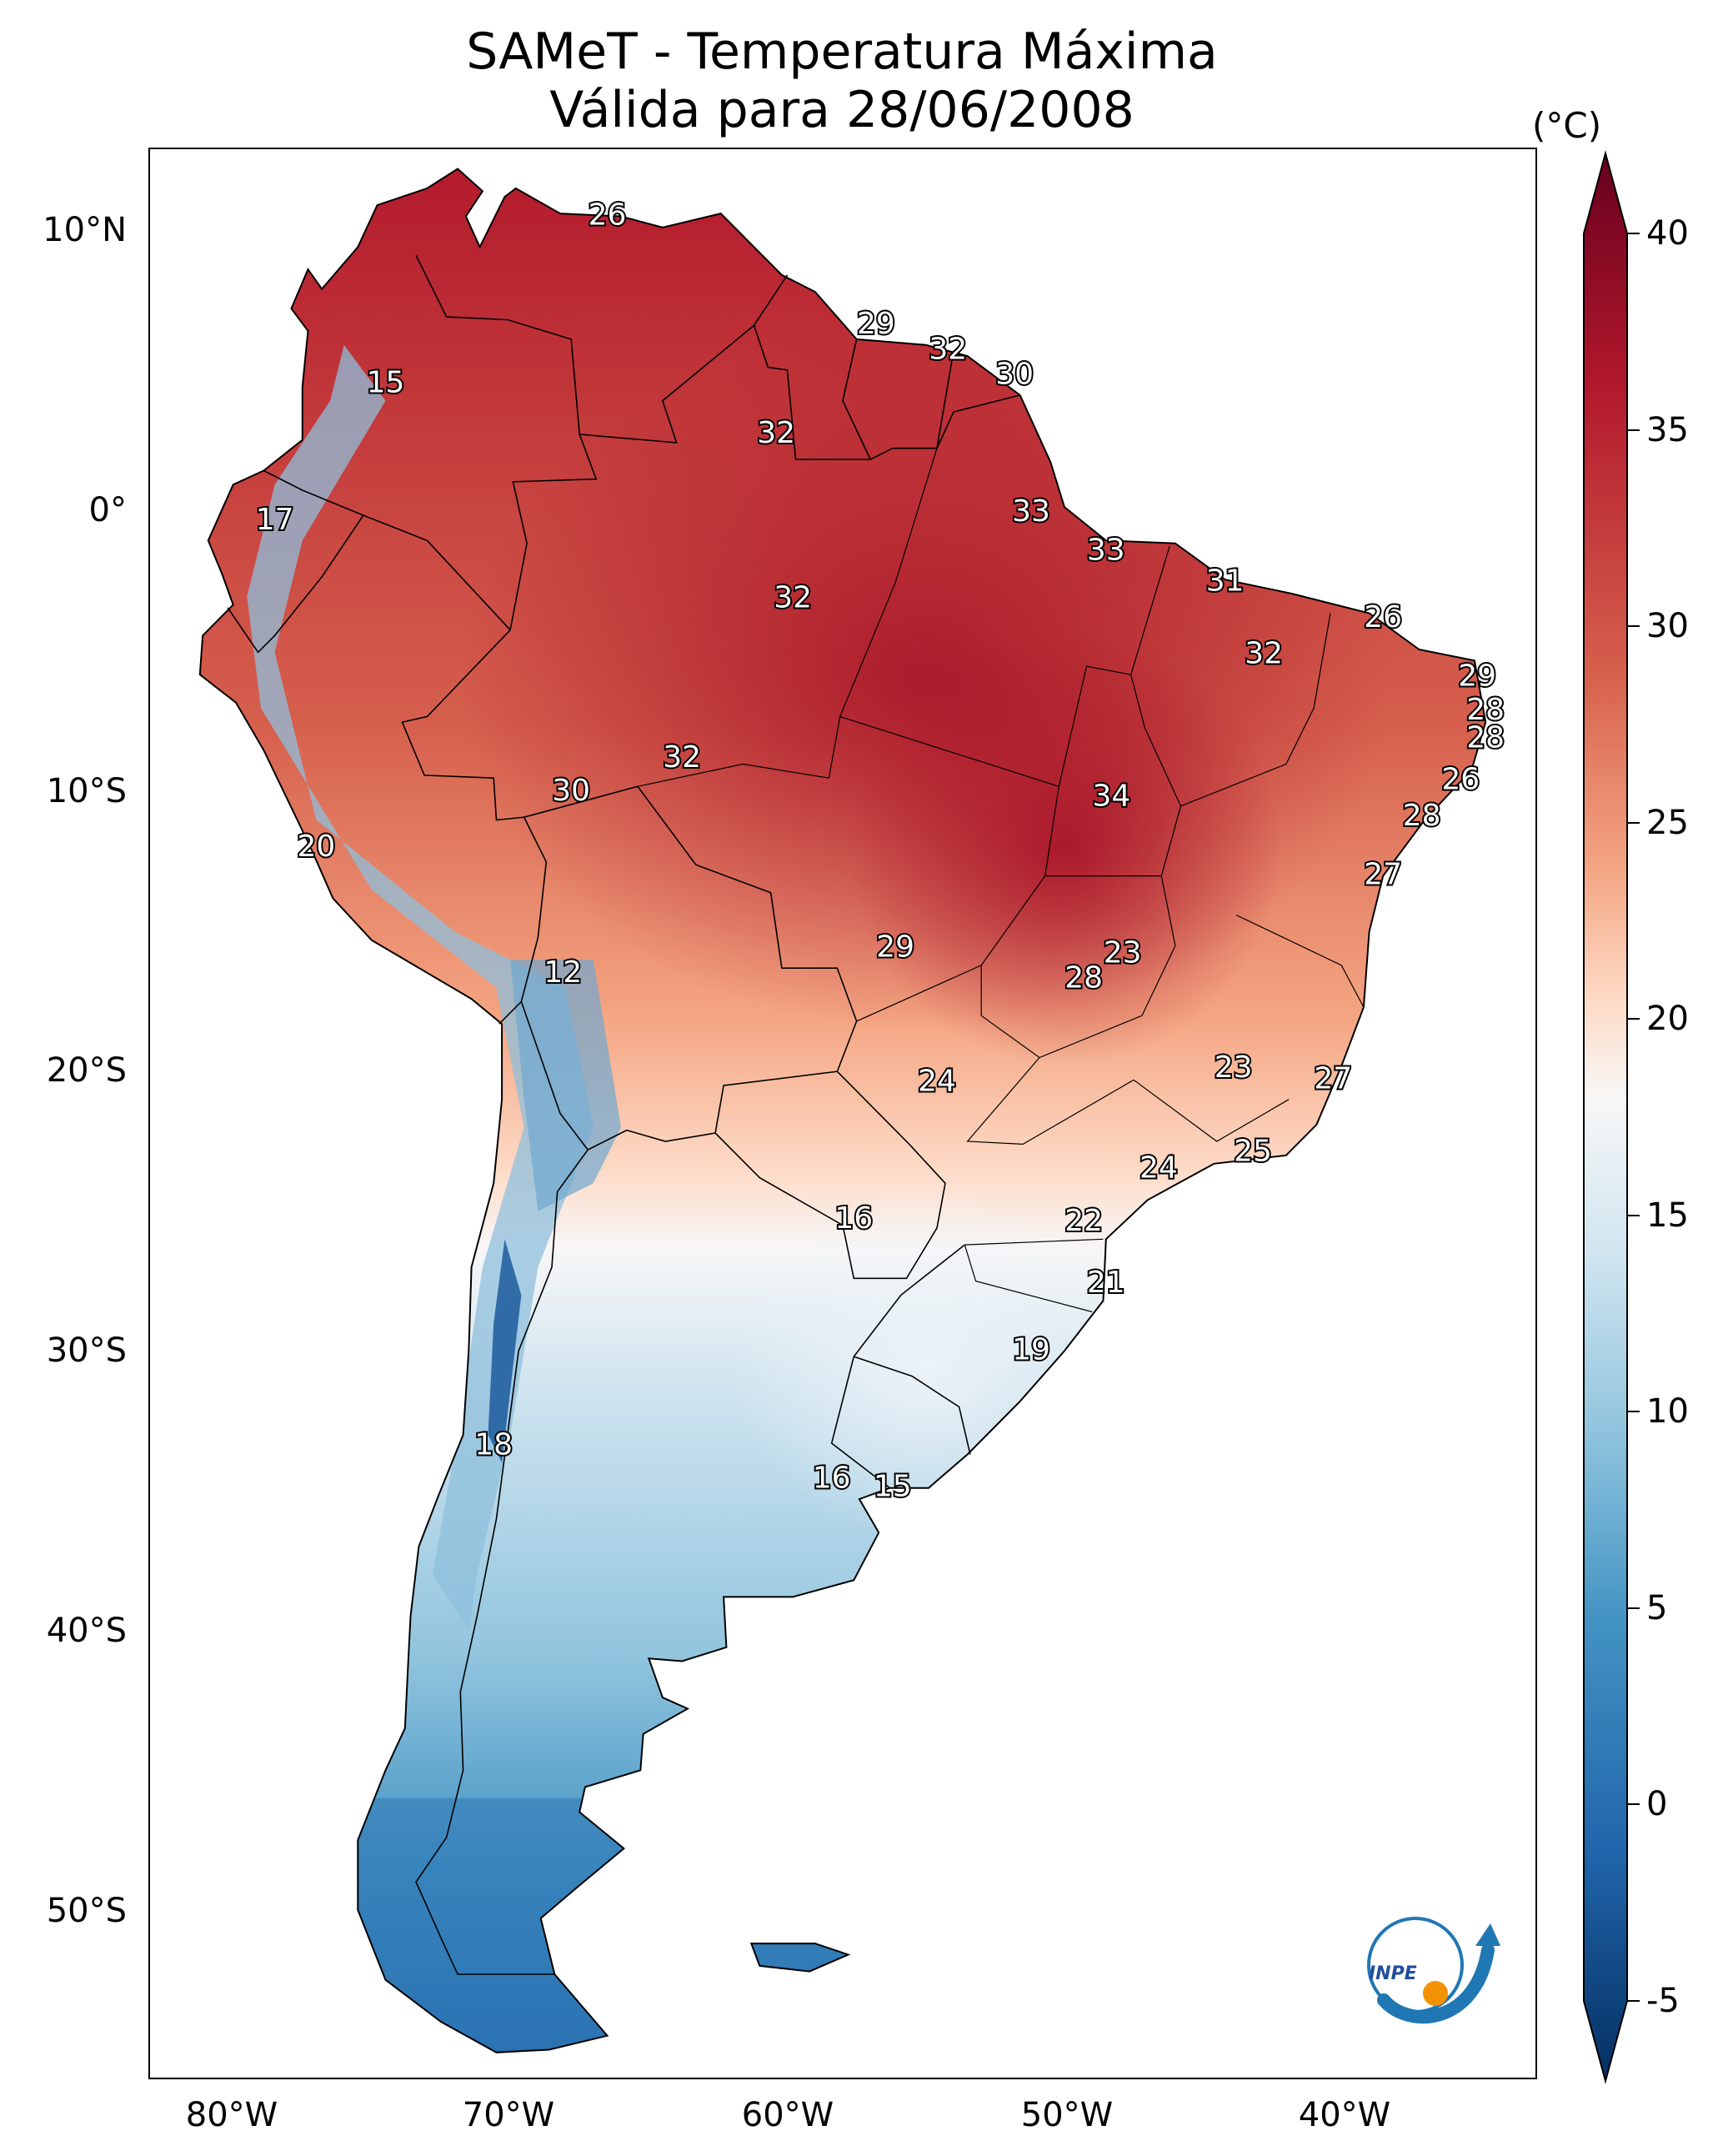 The width and height of the screenshot is (1723, 2156). Describe the element at coordinates (1657, 1805) in the screenshot. I see `colorbar-tick-label: 0` at that location.